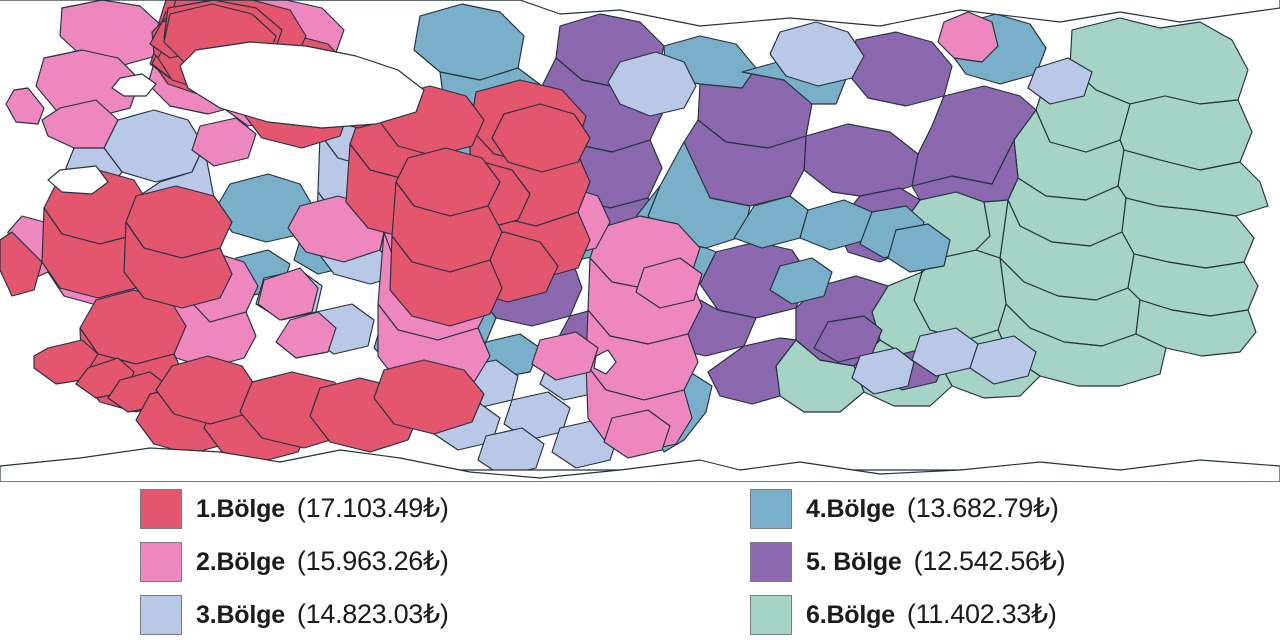 The image size is (1280, 640). I want to click on legend-value-bolge4: (13.682.79₺), so click(982, 508).